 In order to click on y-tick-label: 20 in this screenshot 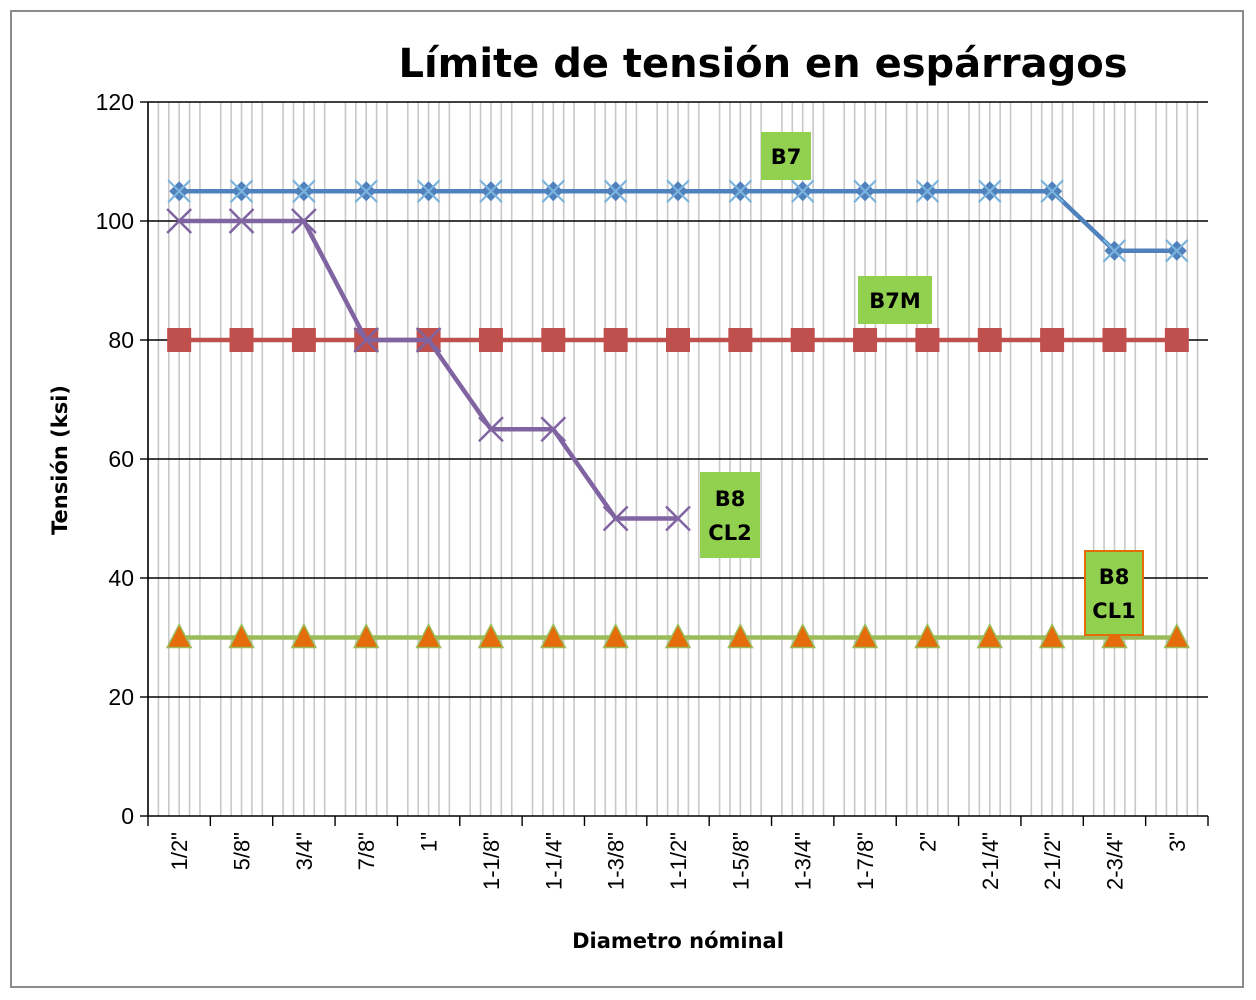, I will do `click(121, 697)`.